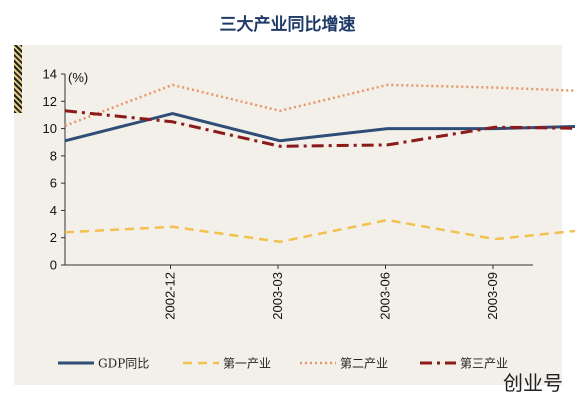  I want to click on legend-label-3: 第二产业, so click(364, 364).